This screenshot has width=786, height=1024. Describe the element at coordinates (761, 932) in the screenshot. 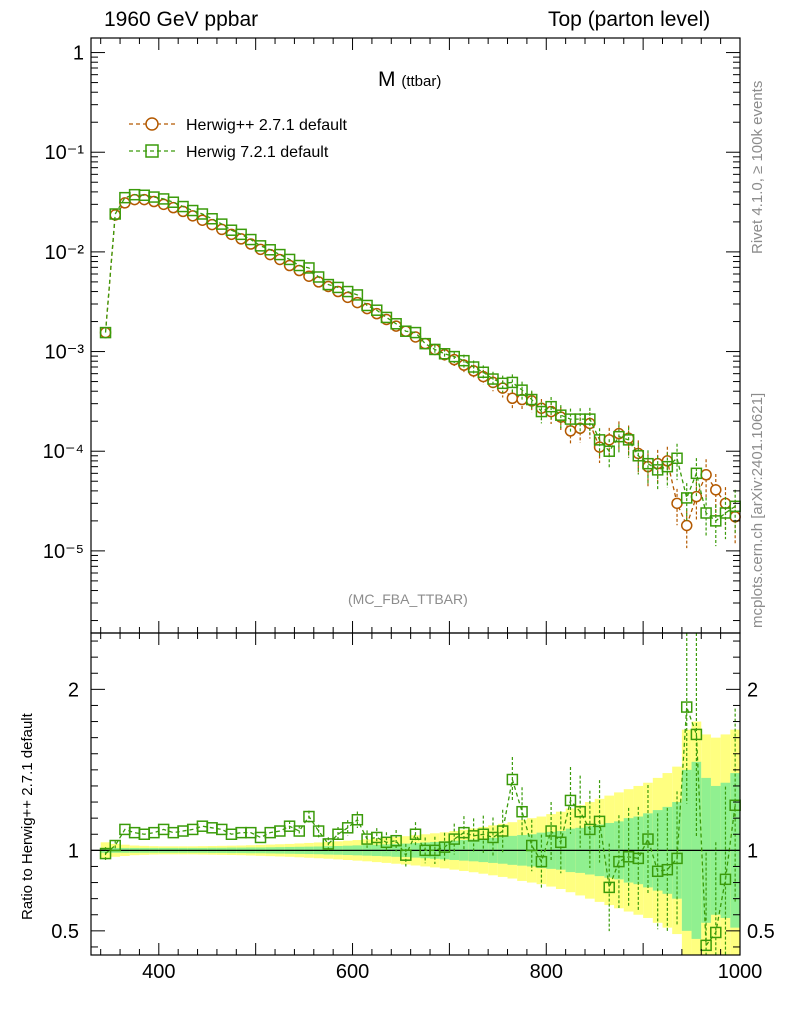

I see `ratio-y-tick-label-right: 0.5` at that location.